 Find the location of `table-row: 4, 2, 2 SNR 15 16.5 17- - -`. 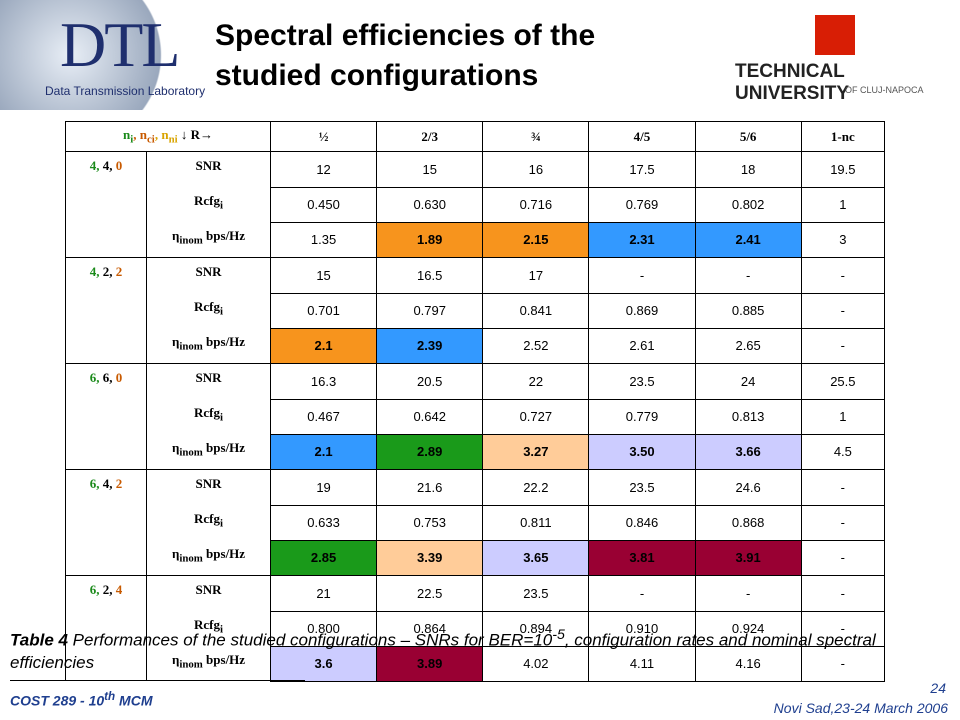

table-row: 4, 2, 2 SNR 15 16.5 17- - - is located at coordinates (475, 310).